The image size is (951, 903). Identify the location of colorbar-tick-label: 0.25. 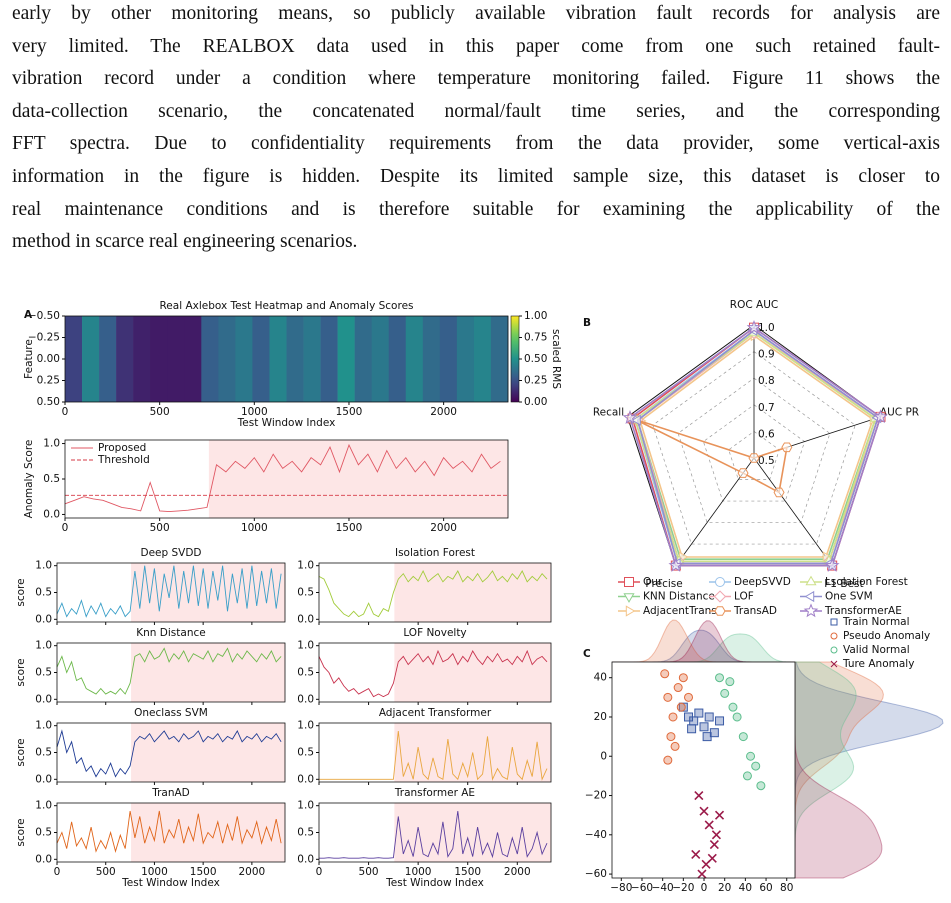
(535, 381).